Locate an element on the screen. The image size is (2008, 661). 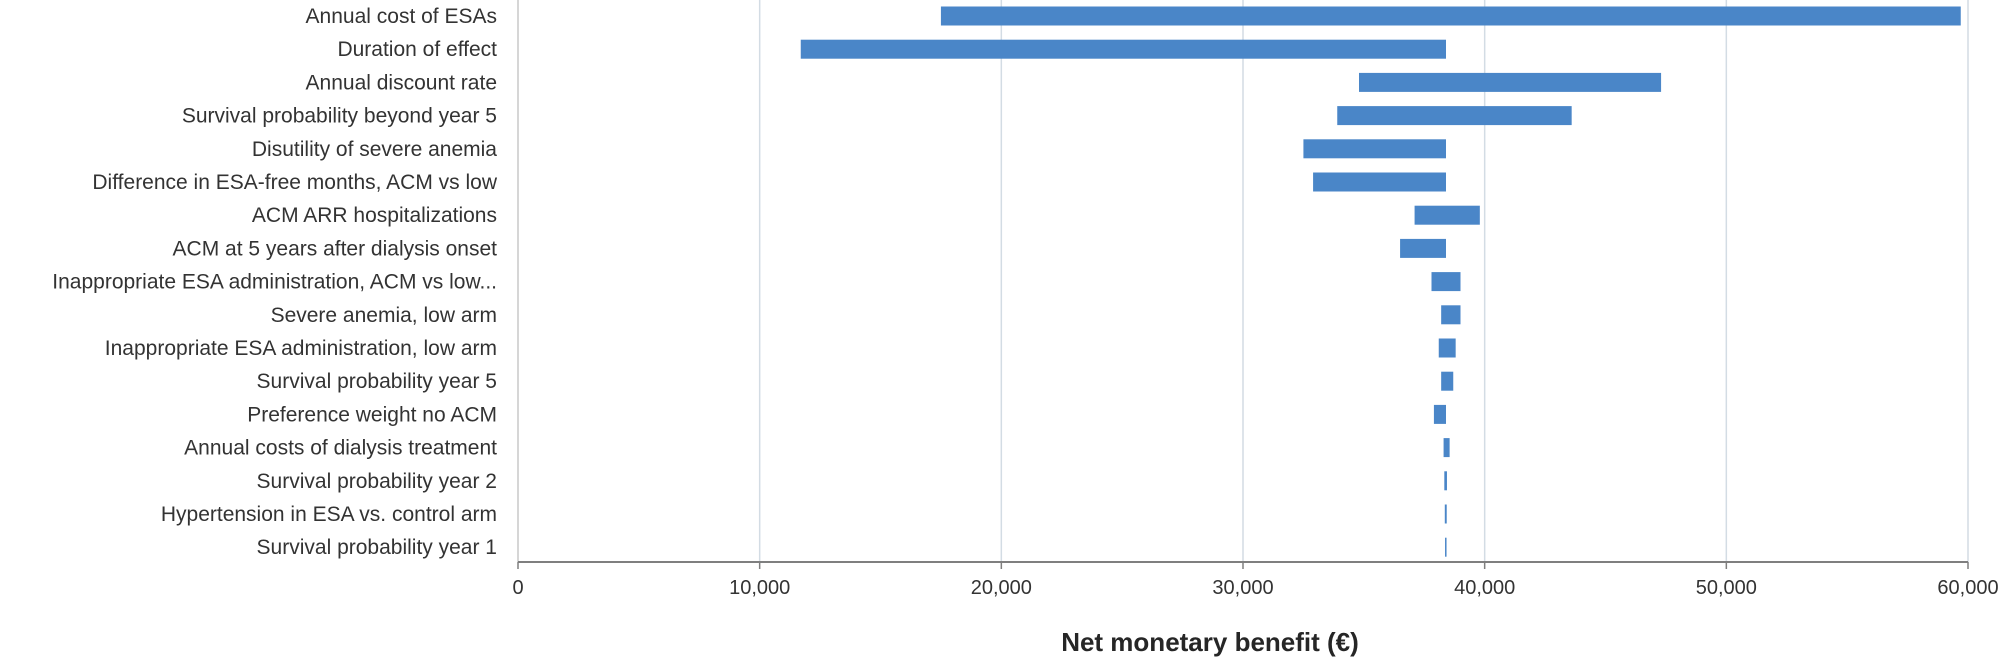
x-tick-label: 60,000 is located at coordinates (1967, 588).